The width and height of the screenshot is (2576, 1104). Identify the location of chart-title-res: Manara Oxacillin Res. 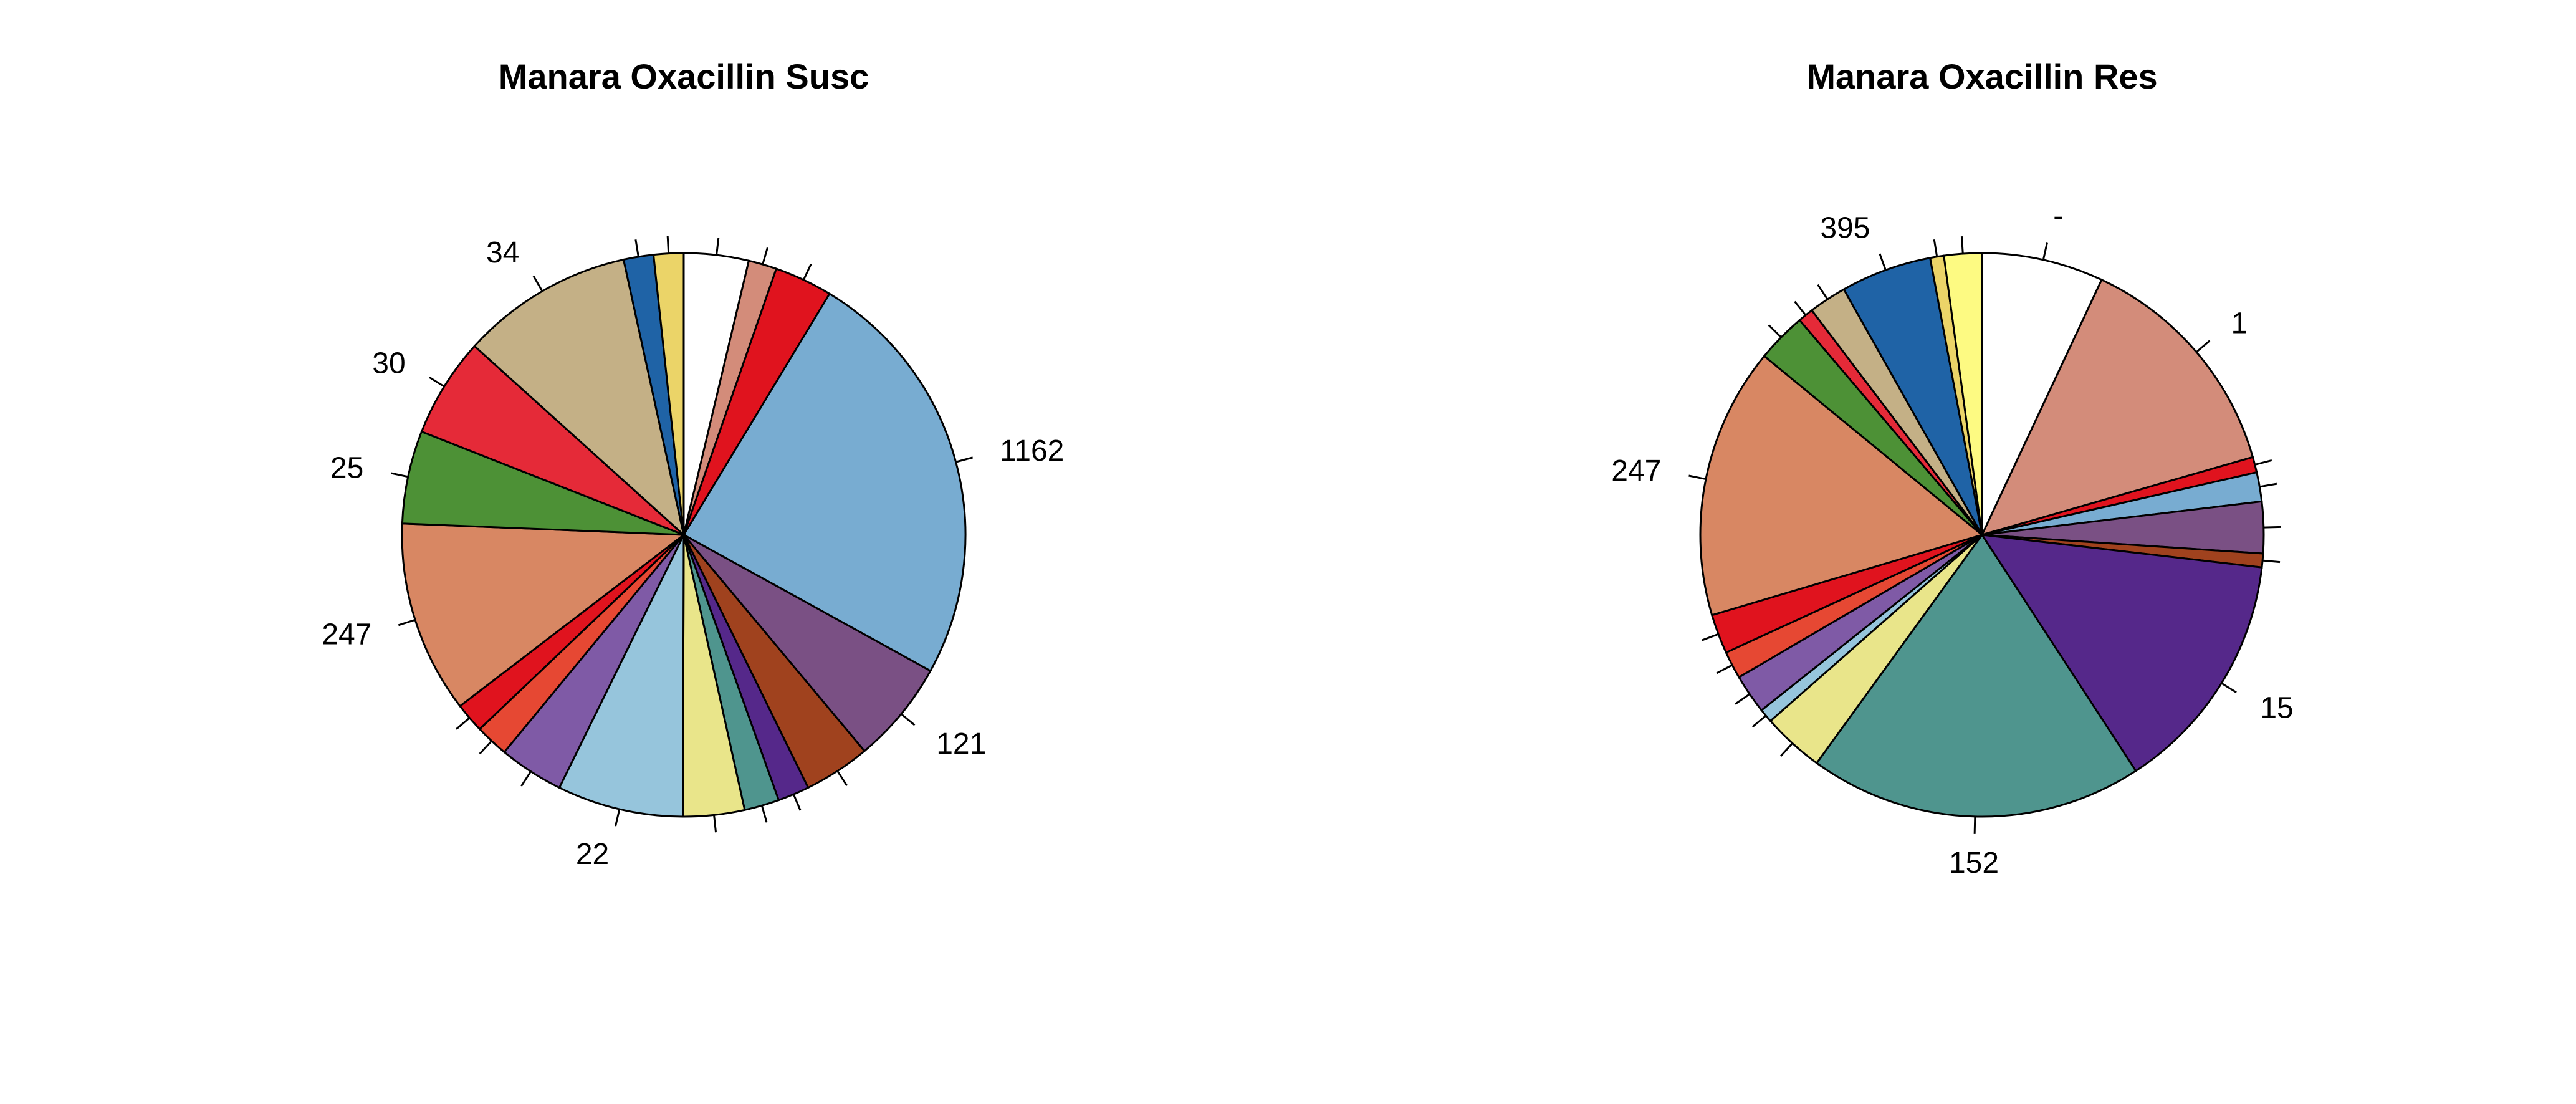
(1981, 76).